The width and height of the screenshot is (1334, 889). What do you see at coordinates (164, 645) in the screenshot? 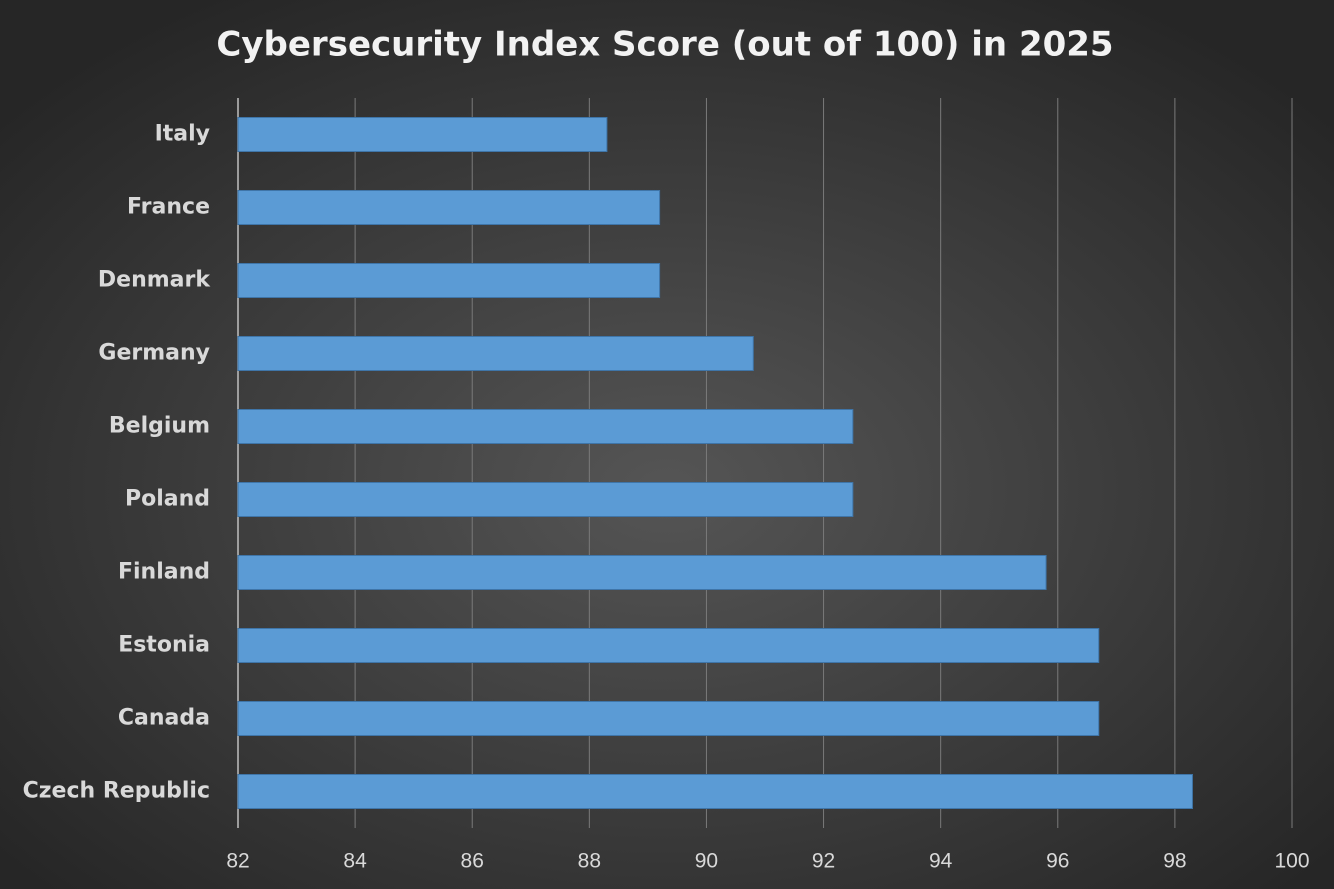
I see `y-tick-label: Estonia` at bounding box center [164, 645].